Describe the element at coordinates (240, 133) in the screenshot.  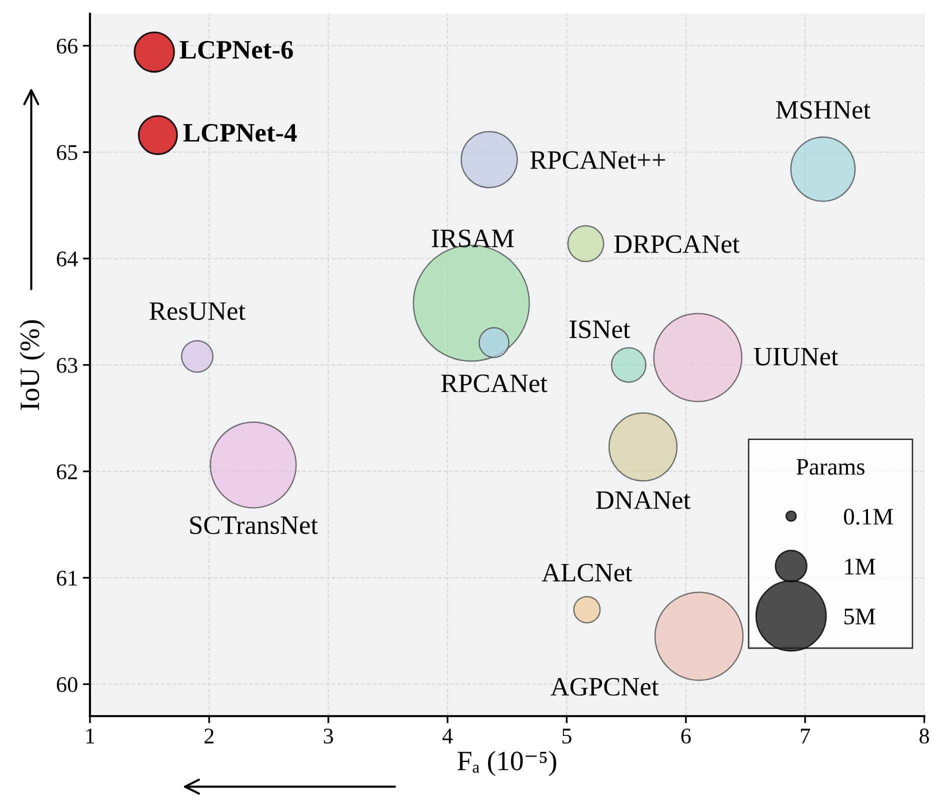
I see `series-label: LCPNet-4` at that location.